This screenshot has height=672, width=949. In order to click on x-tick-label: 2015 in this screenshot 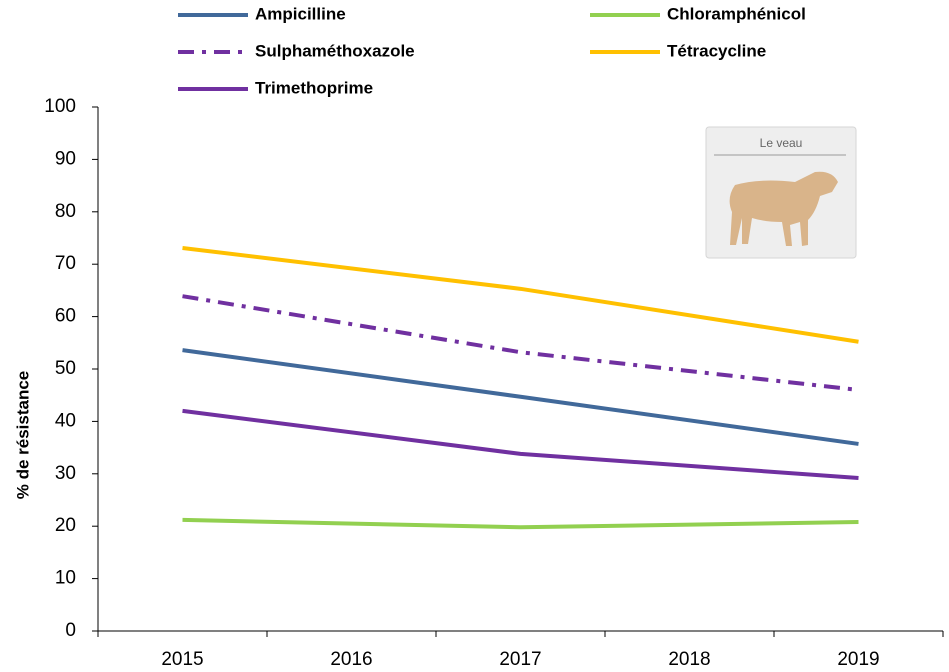, I will do `click(182, 659)`.